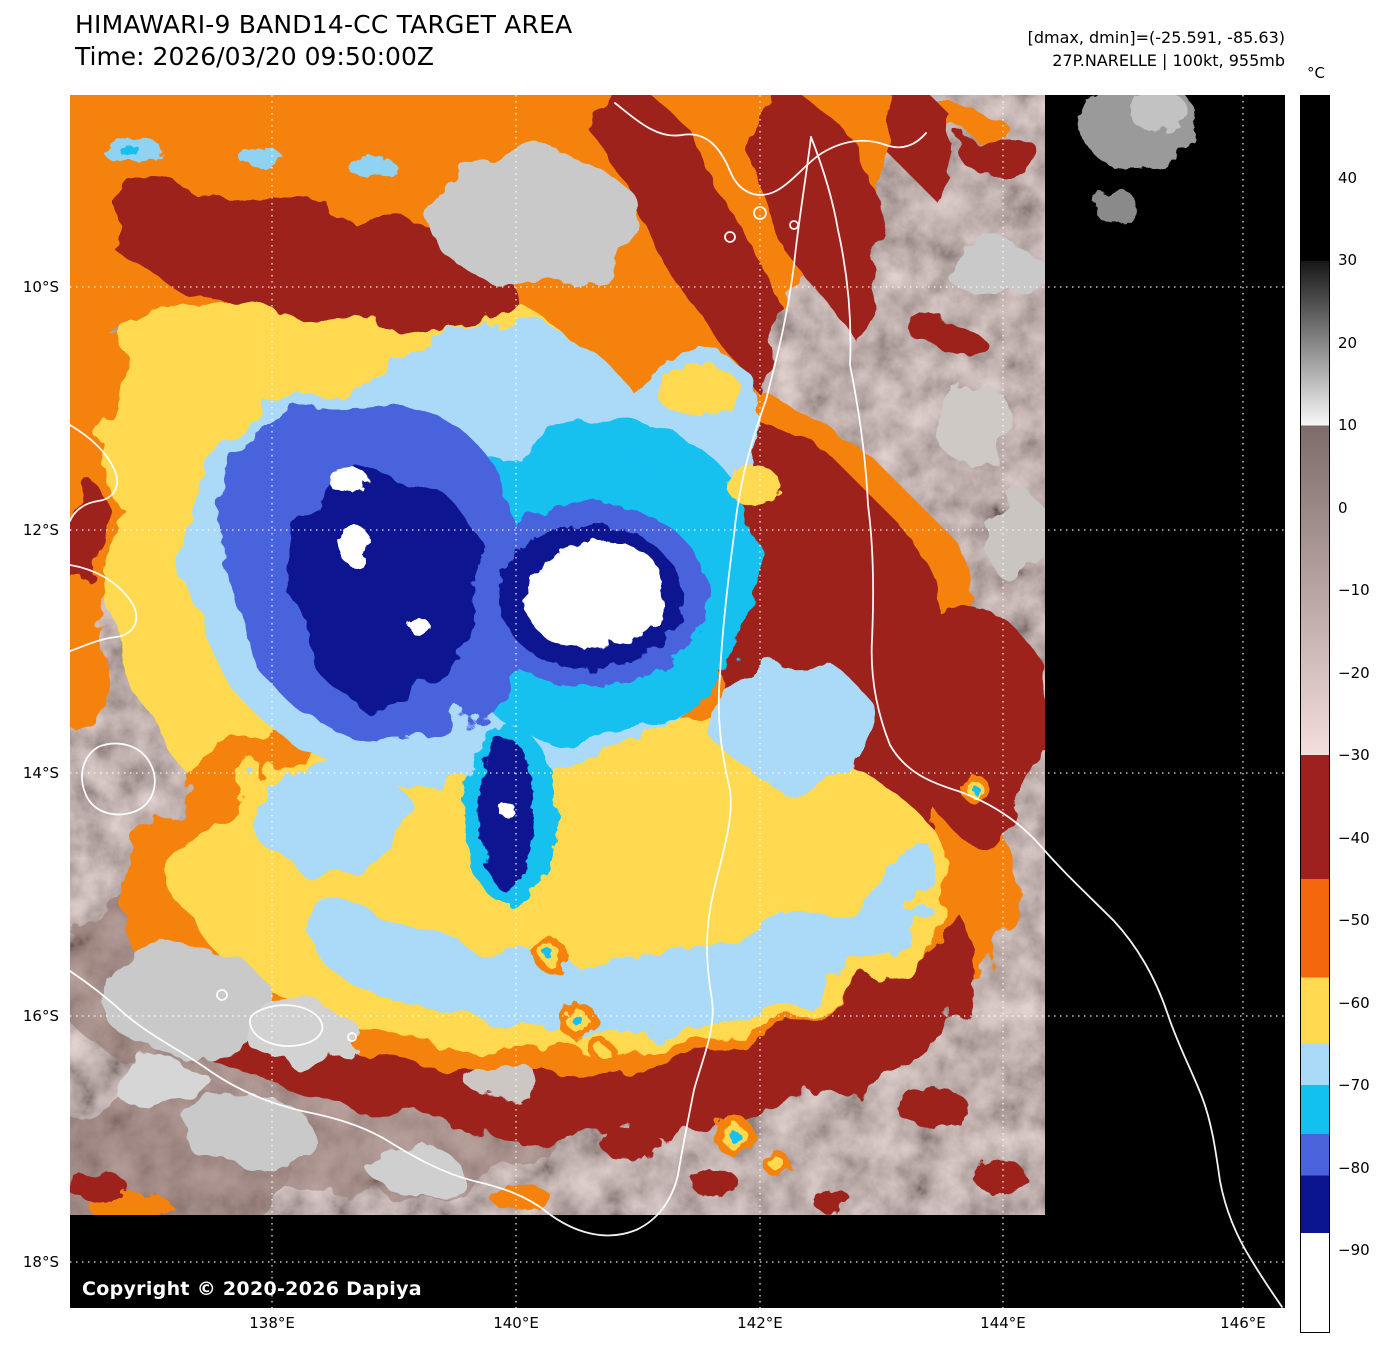  I want to click on scattered-red-cells, so click(548, 1151).